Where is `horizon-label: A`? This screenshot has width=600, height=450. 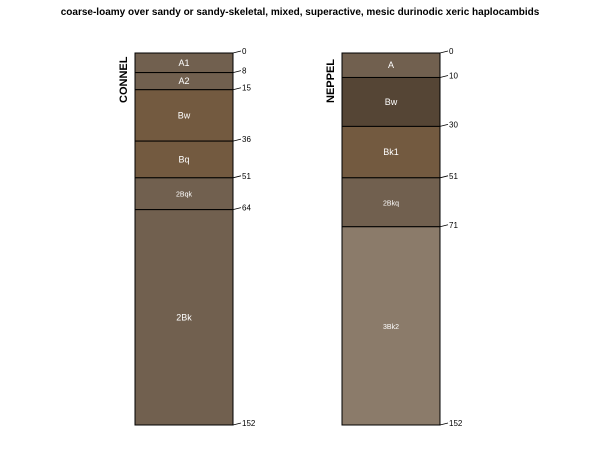
horizon-label: A is located at coordinates (391, 65).